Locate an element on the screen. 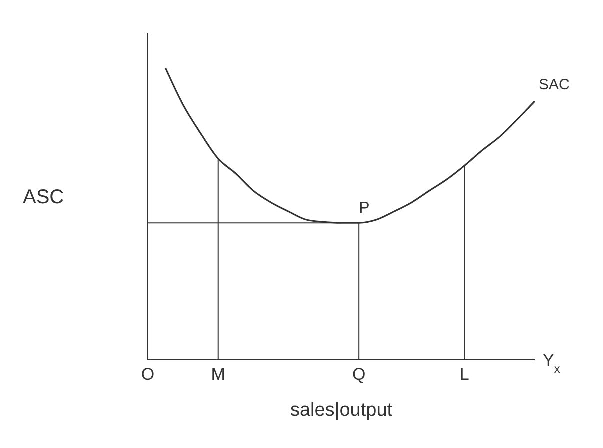 The width and height of the screenshot is (603, 448). x-tick-label: M is located at coordinates (218, 374).